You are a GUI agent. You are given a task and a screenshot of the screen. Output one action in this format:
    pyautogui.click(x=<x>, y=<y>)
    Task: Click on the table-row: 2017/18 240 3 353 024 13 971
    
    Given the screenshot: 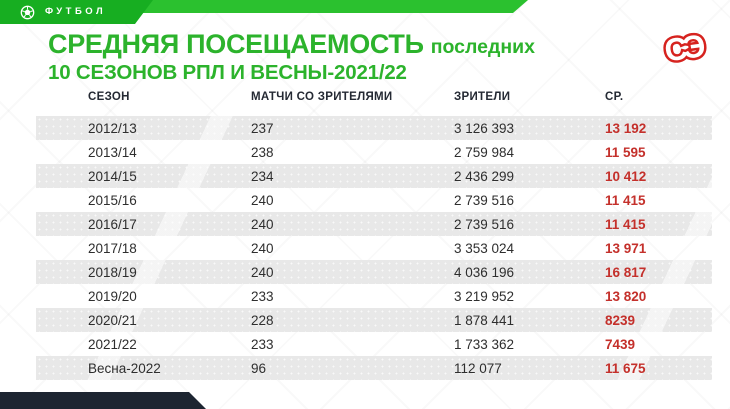 What is the action you would take?
    pyautogui.click(x=374, y=248)
    